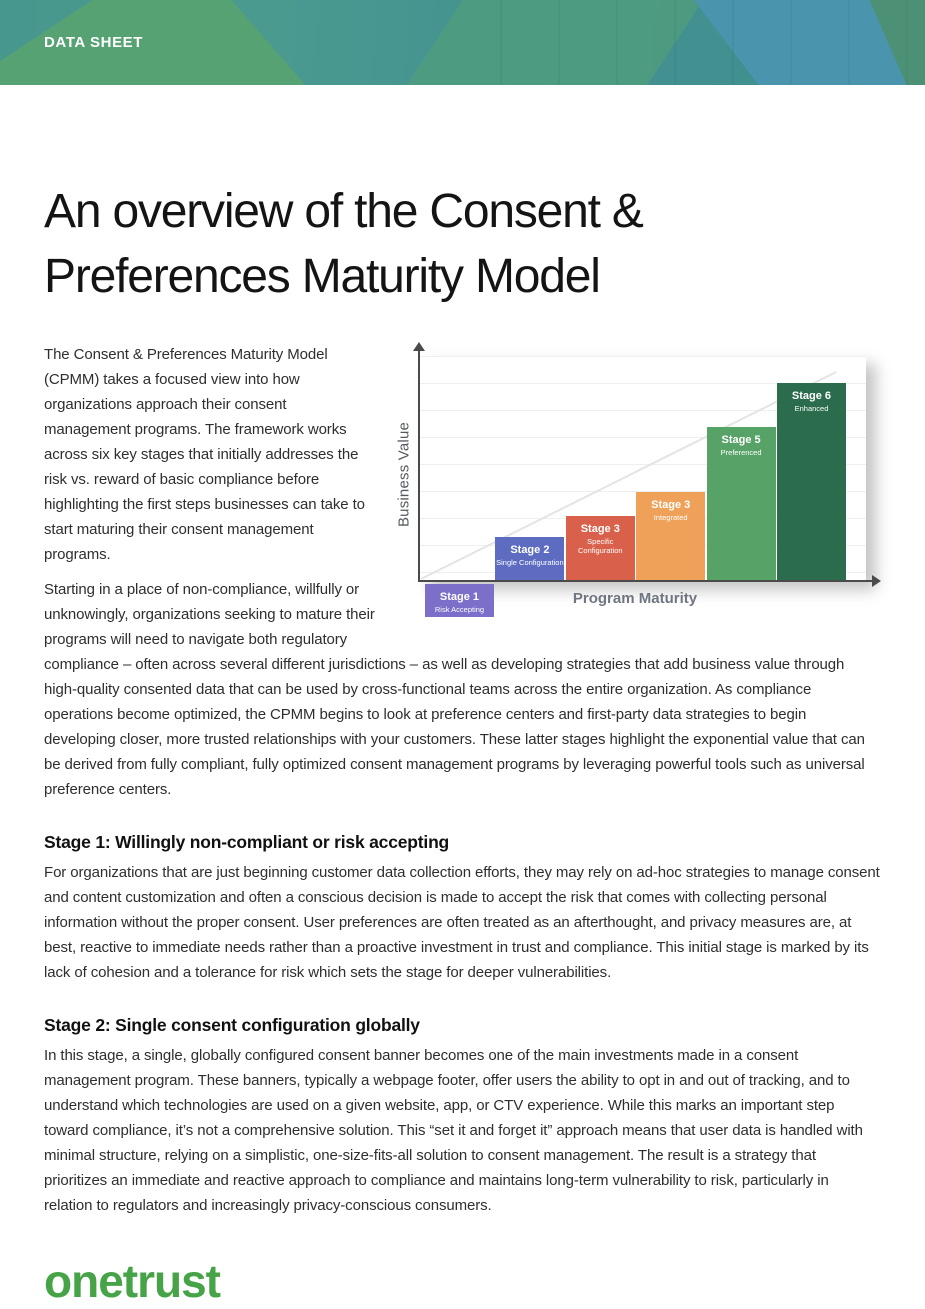 This screenshot has width=925, height=1309. I want to click on bar-sublabel: Preferenced, so click(741, 452).